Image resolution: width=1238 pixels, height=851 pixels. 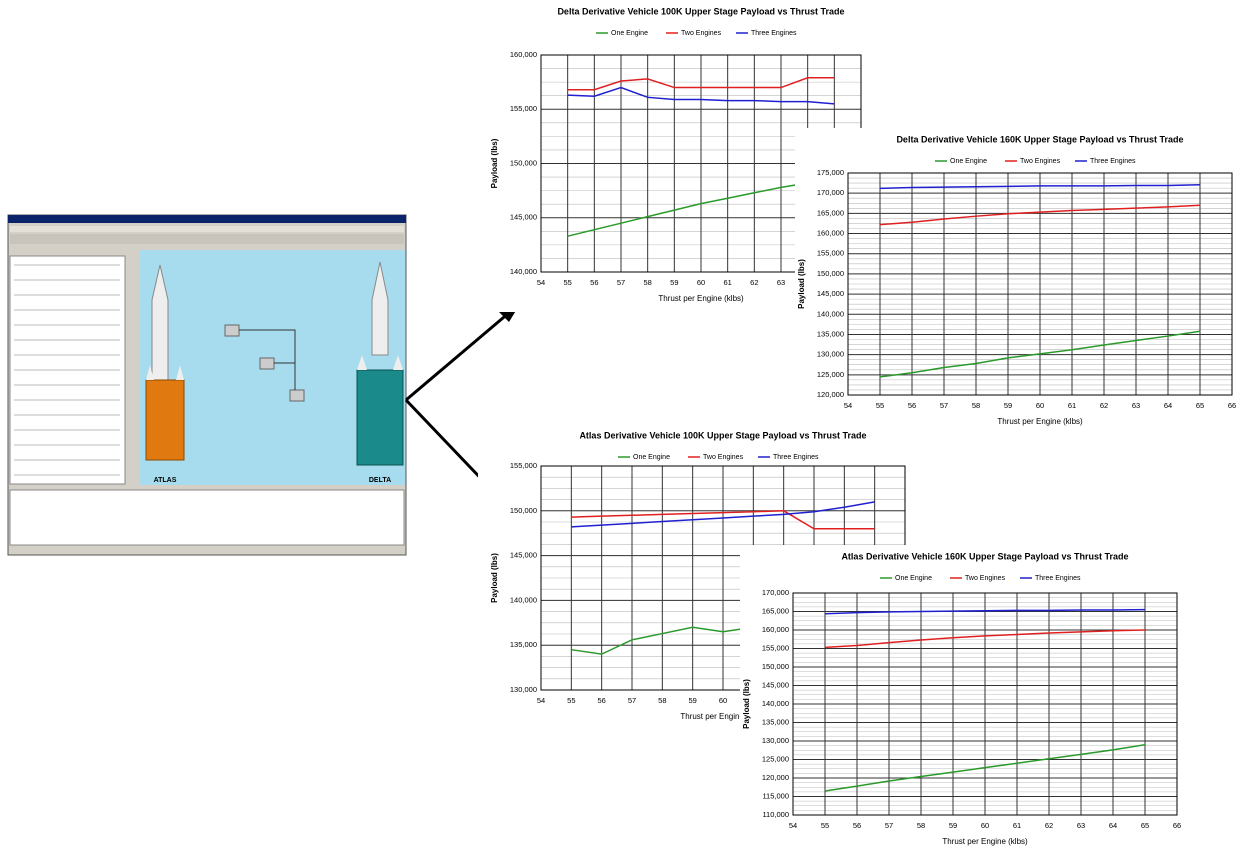 What do you see at coordinates (775, 592) in the screenshot?
I see `y-tick-label: 170,000` at bounding box center [775, 592].